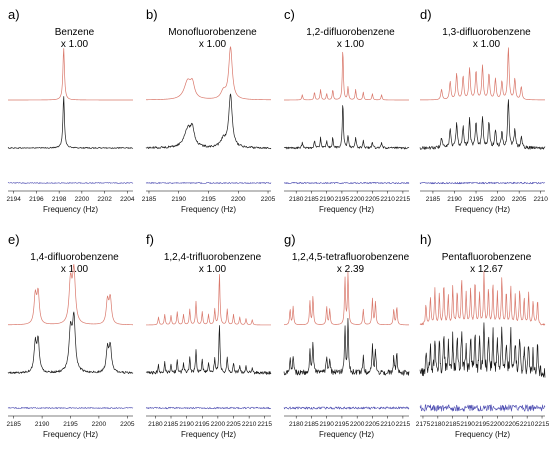 The width and height of the screenshot is (550, 453). Describe the element at coordinates (290, 239) in the screenshot. I see `panel-letter: g)` at that location.